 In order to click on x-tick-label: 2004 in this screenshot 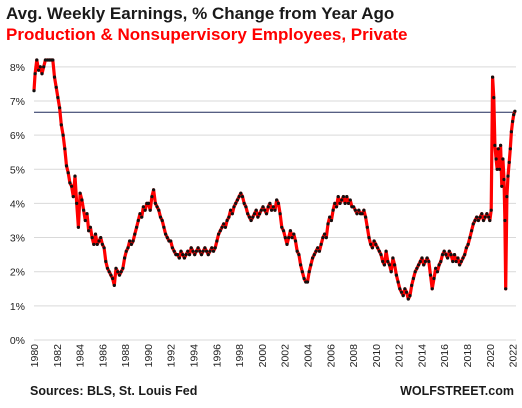, I will do `click(308, 356)`.